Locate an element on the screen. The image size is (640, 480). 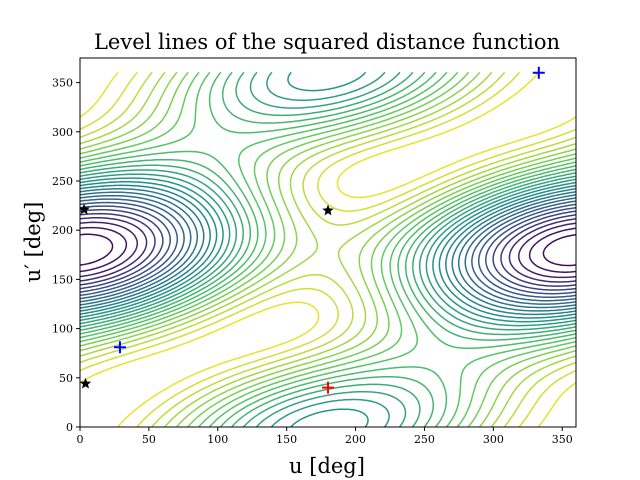
x-tick-label: 300 is located at coordinates (493, 439).